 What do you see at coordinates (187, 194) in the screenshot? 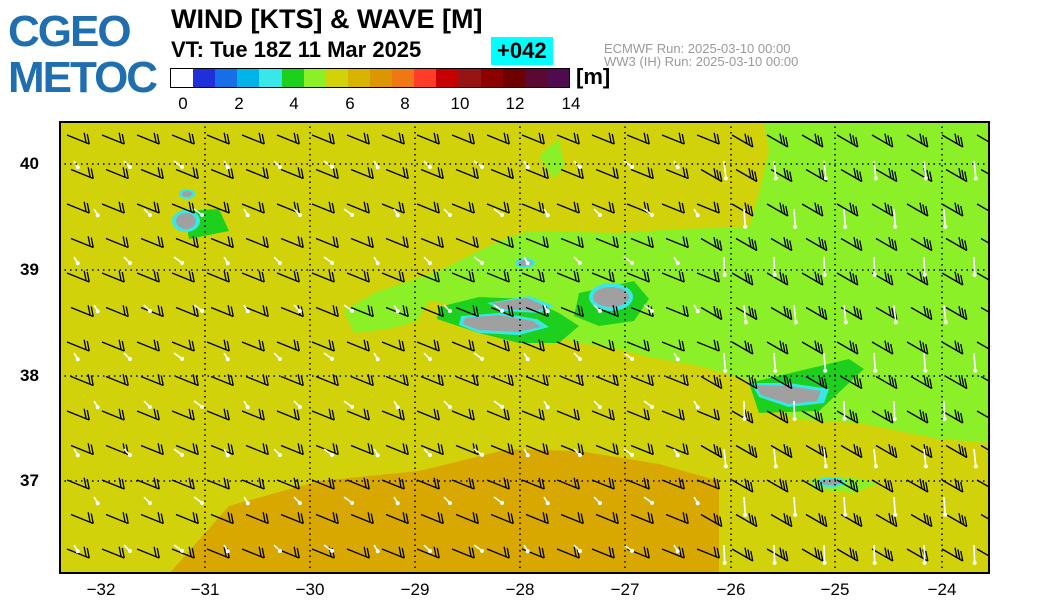
I see `island-corvo` at bounding box center [187, 194].